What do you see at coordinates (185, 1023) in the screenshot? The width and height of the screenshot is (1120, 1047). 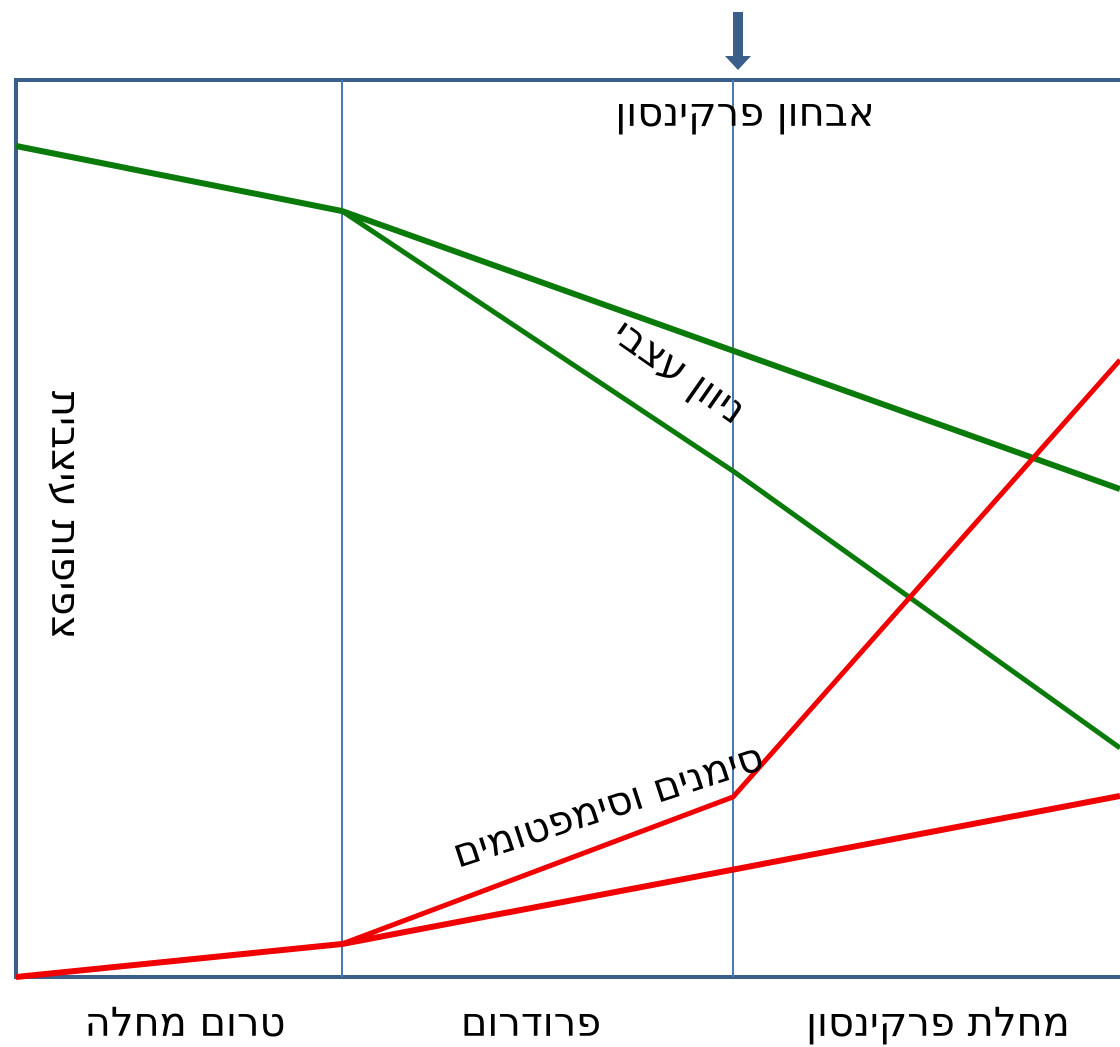 I see `phase-label: טרום מחלה` at bounding box center [185, 1023].